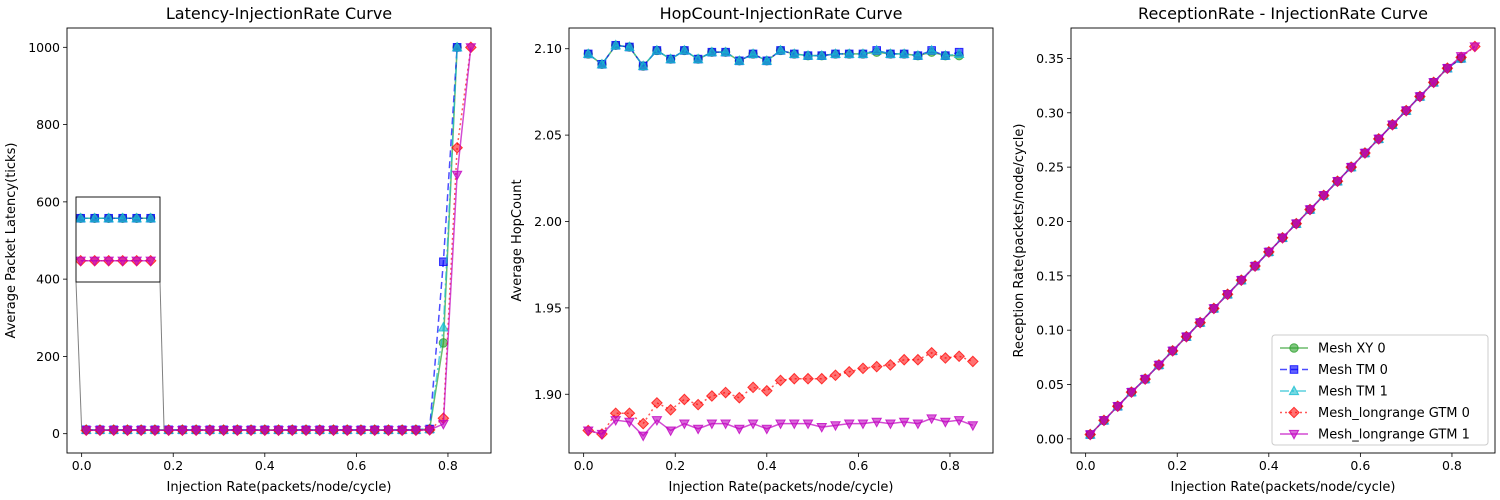 This screenshot has width=1500, height=500. Describe the element at coordinates (548, 394) in the screenshot. I see `y-tick-label: 1.90` at that location.